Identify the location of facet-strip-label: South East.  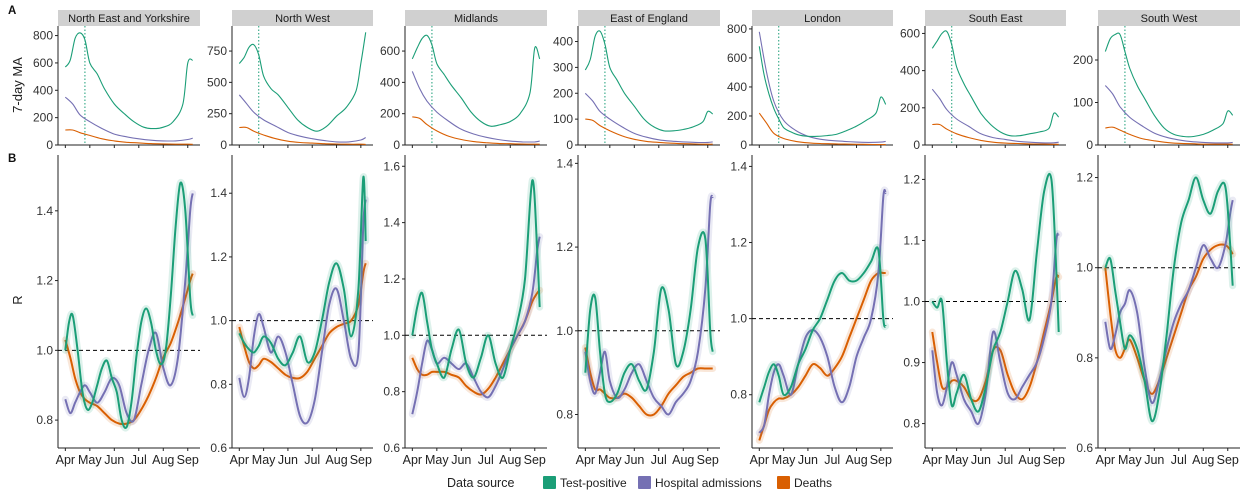
(996, 19).